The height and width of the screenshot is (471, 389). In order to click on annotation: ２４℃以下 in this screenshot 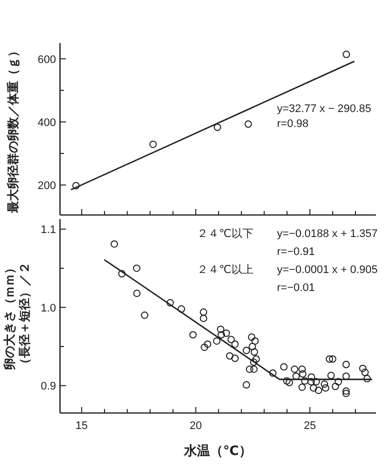, I will do `click(225, 233)`.